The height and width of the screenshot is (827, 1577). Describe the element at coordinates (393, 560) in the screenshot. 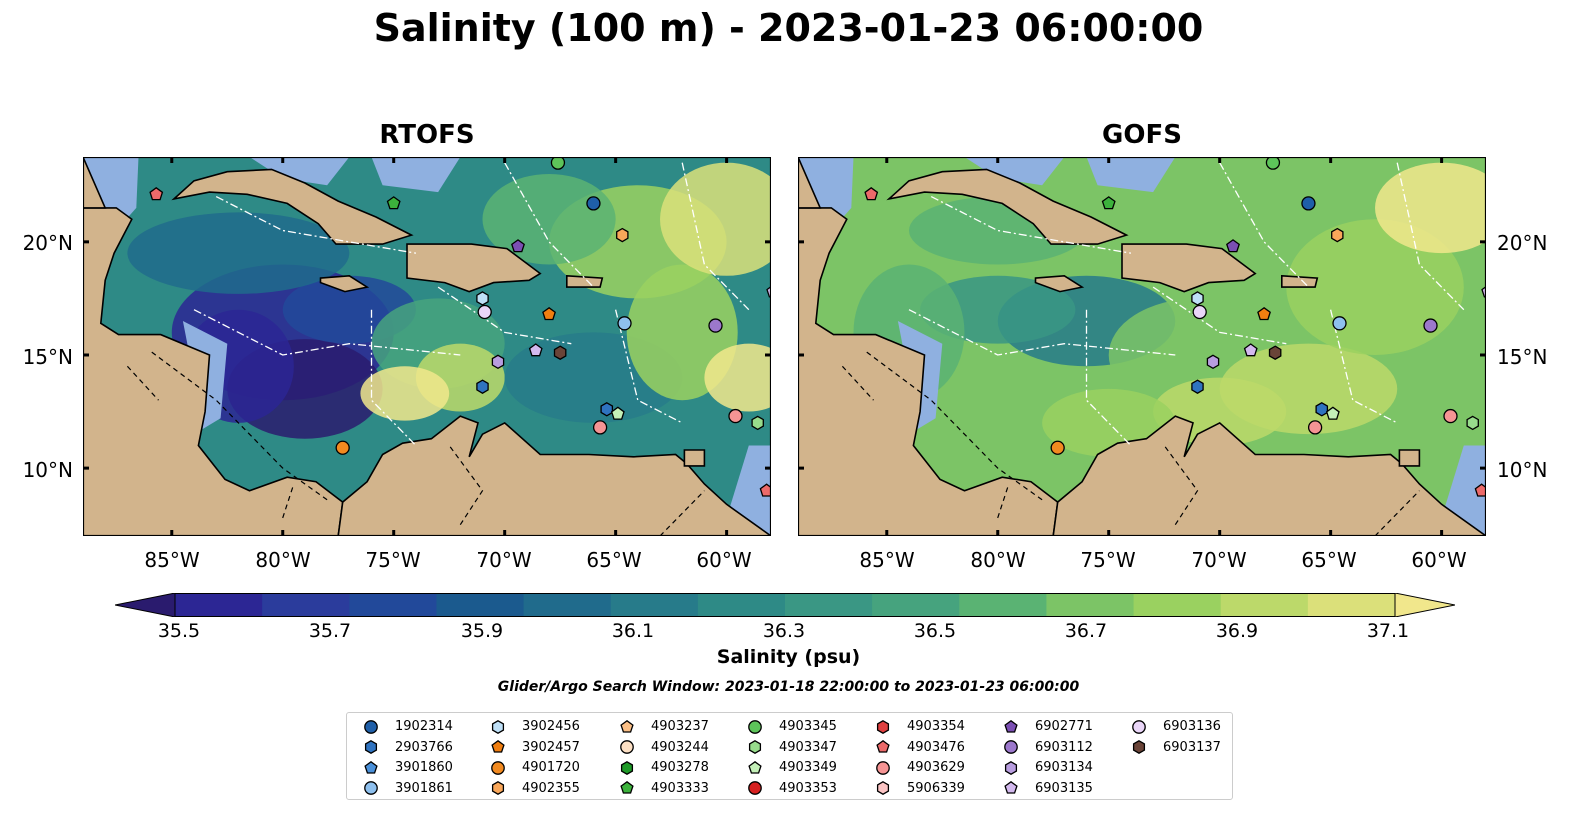

I see `lon-label-75w: 75°W` at that location.